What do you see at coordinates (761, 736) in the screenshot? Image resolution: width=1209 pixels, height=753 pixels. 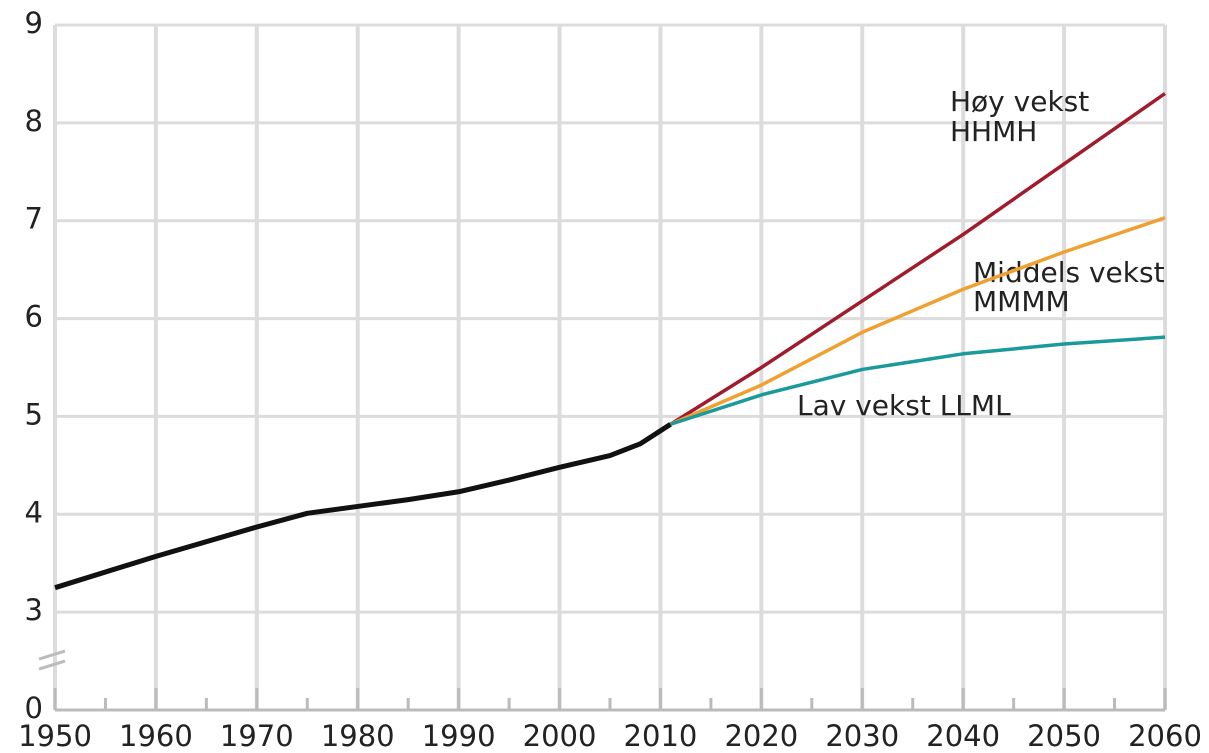 I see `x-tick-label: 2020` at bounding box center [761, 736].